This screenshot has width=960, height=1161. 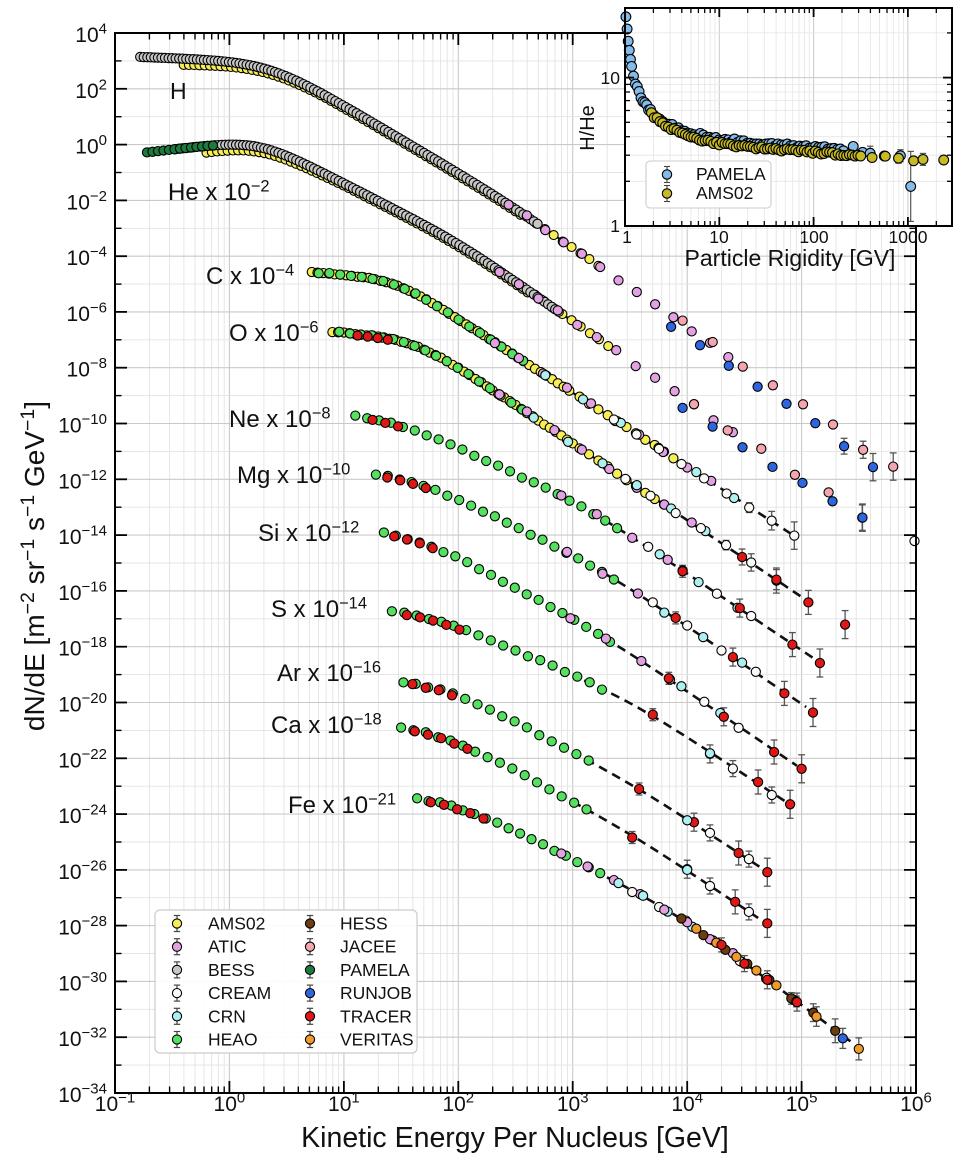 I want to click on svg-text: BESS, so click(x=231, y=970).